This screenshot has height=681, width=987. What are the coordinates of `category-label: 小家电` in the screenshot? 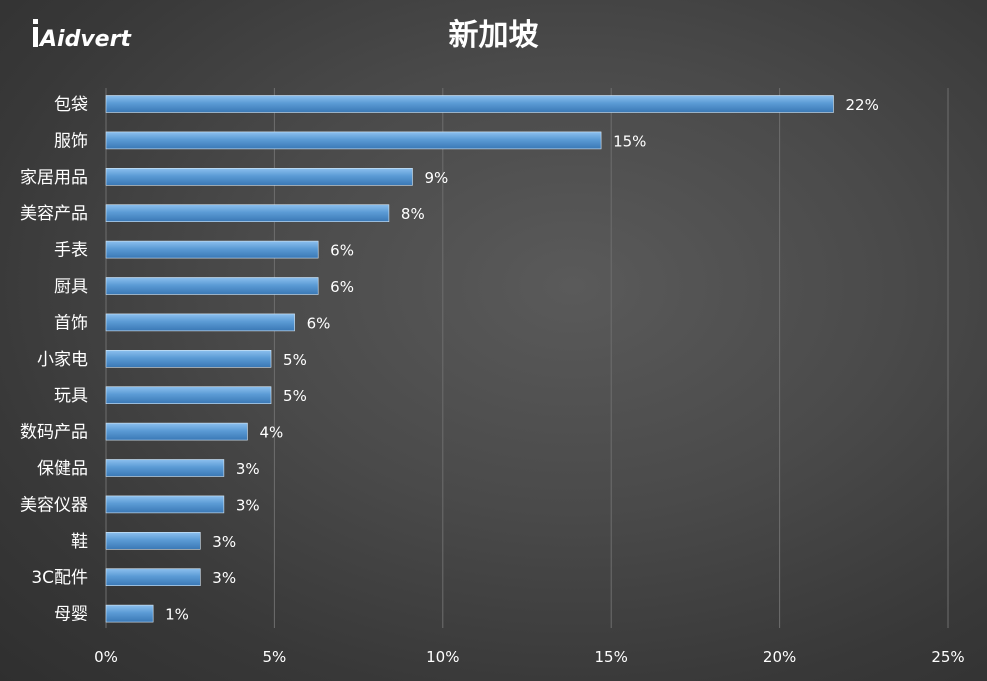 It's located at (62, 360).